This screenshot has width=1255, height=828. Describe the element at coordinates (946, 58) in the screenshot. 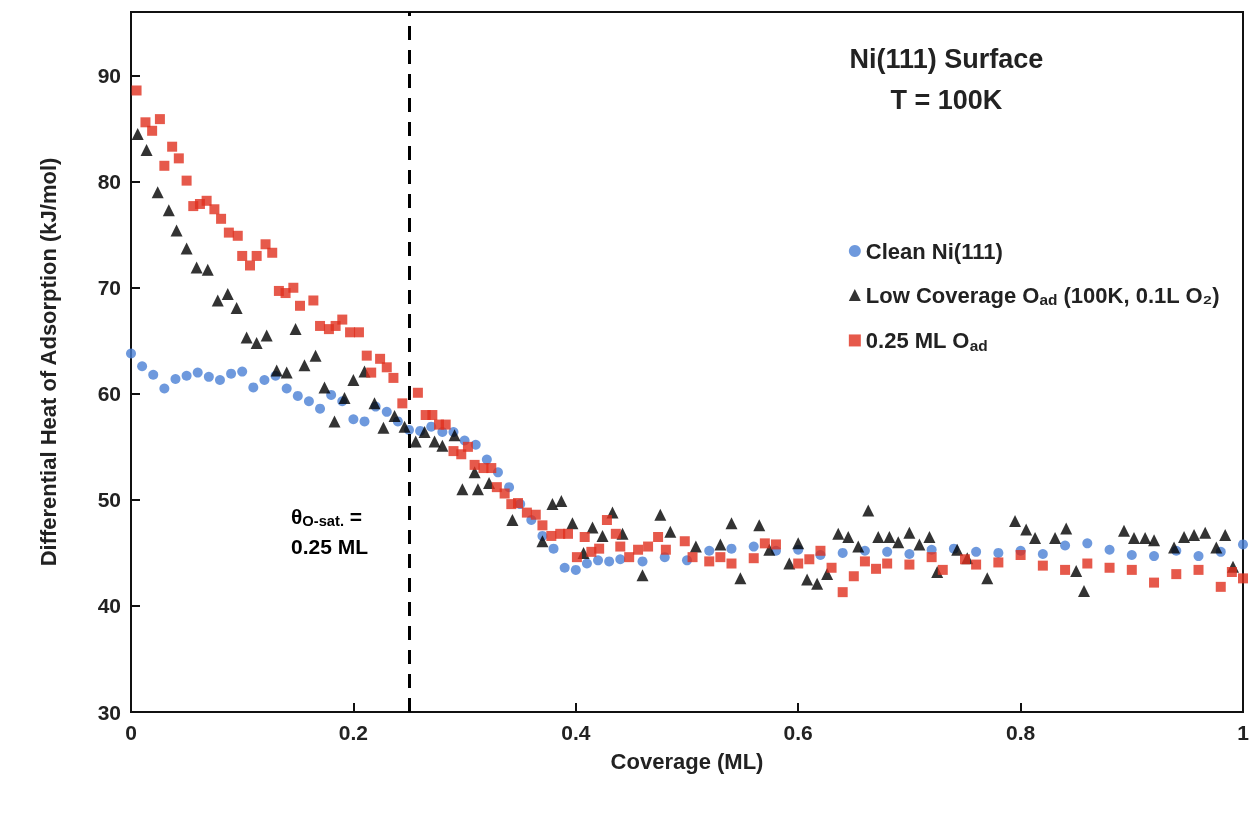

I see `text: Ni(111) Surface` at that location.